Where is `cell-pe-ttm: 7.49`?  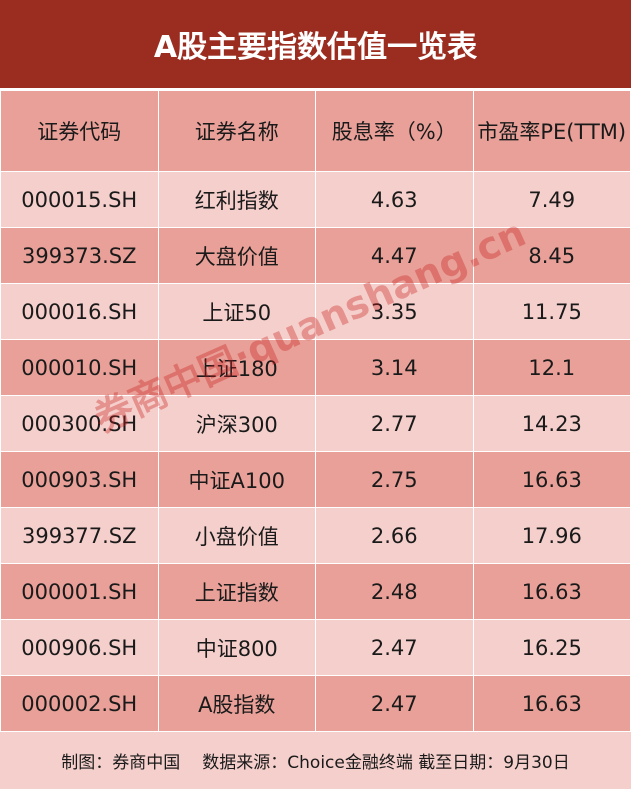
cell-pe-ttm: 7.49 is located at coordinates (551, 199).